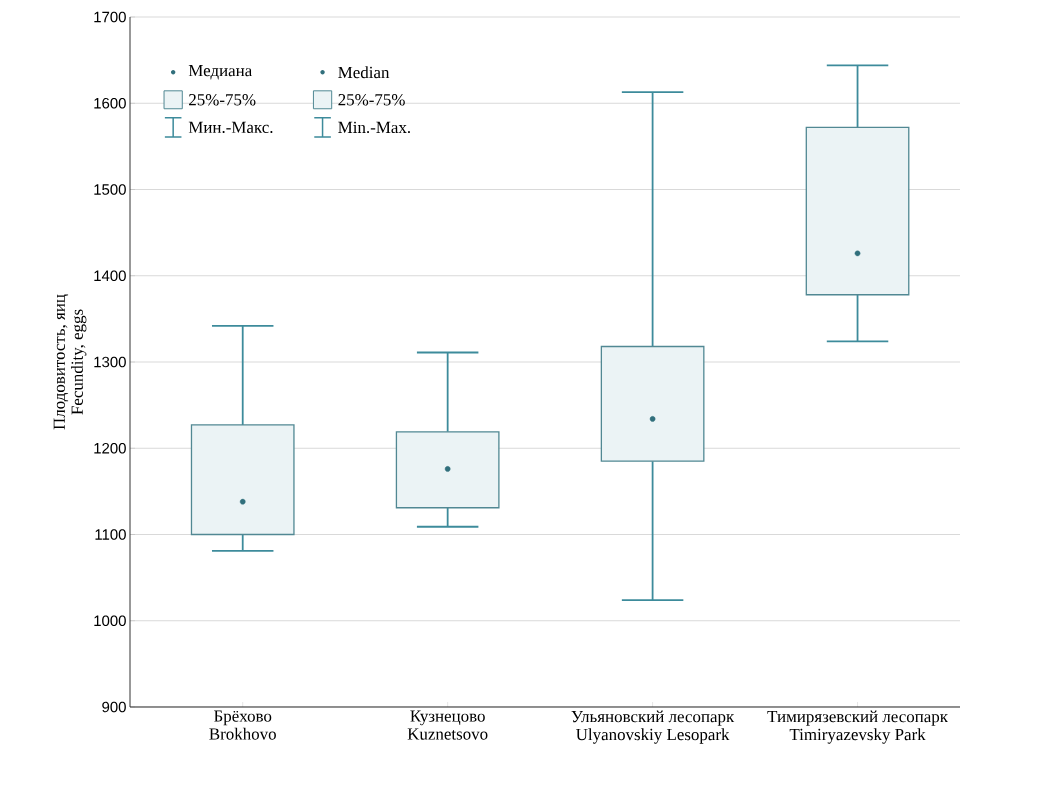 The image size is (1060, 812). I want to click on x-tick-label: Ульяновский лесопарк Ulyanovskiy Lesopark, so click(653, 727).